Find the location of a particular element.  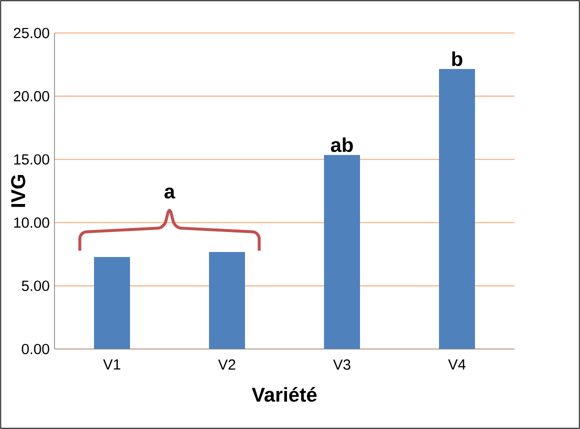

x-tick-label: V2 is located at coordinates (227, 364).